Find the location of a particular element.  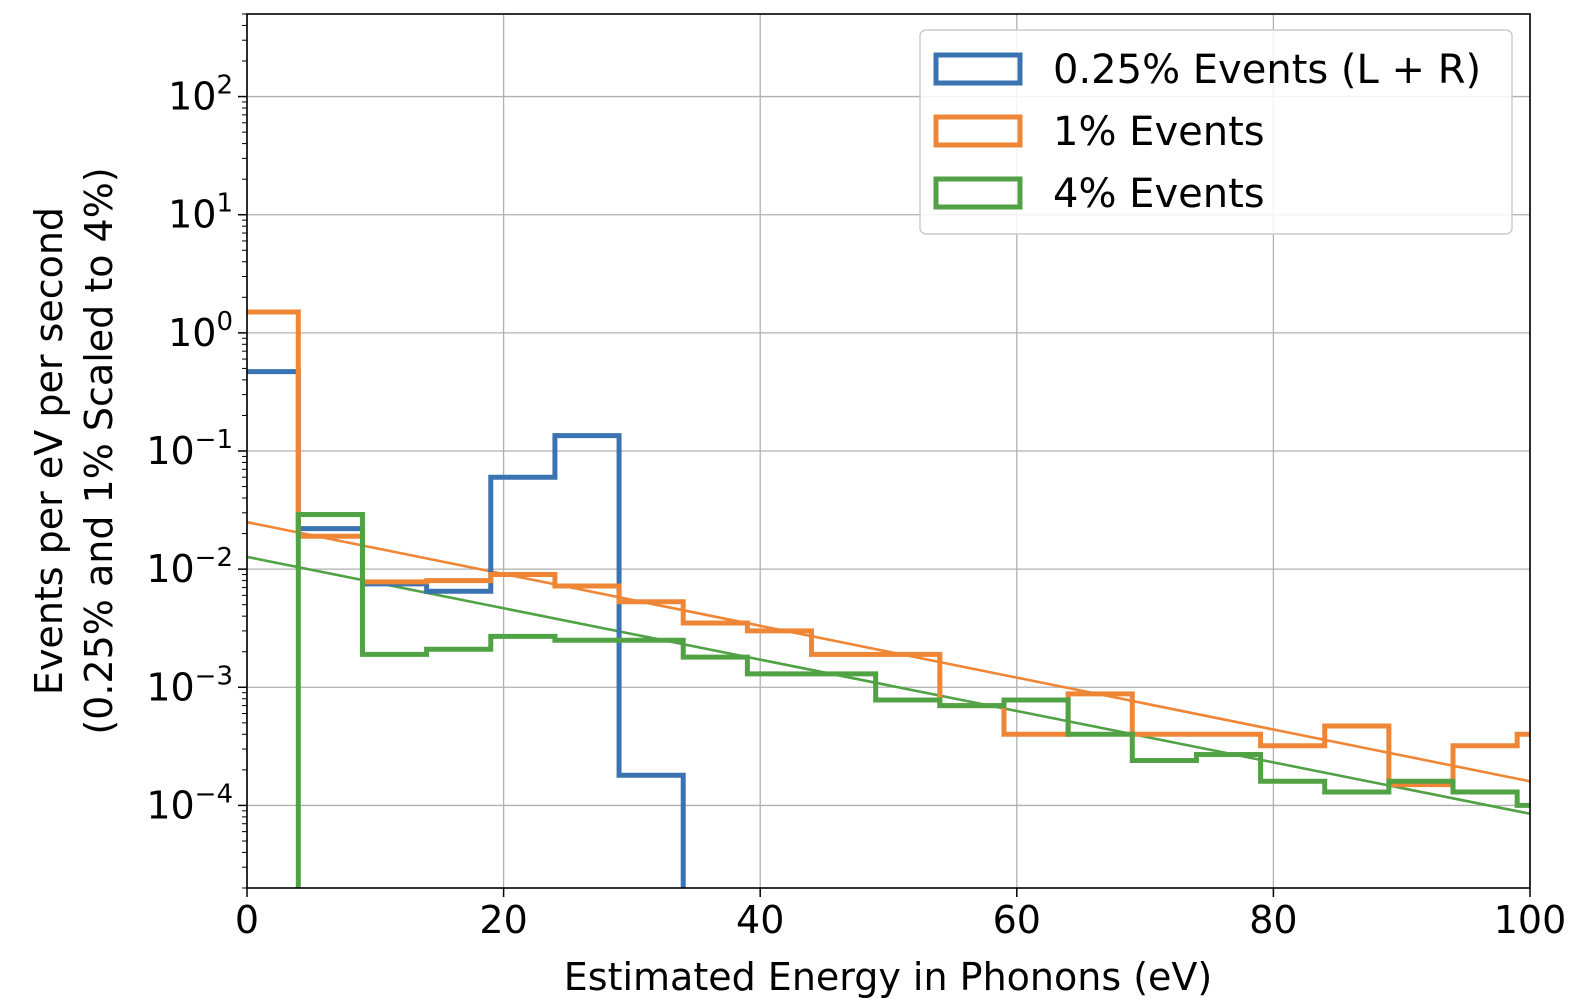

y-tick-label: 10¹ is located at coordinates (200, 213).